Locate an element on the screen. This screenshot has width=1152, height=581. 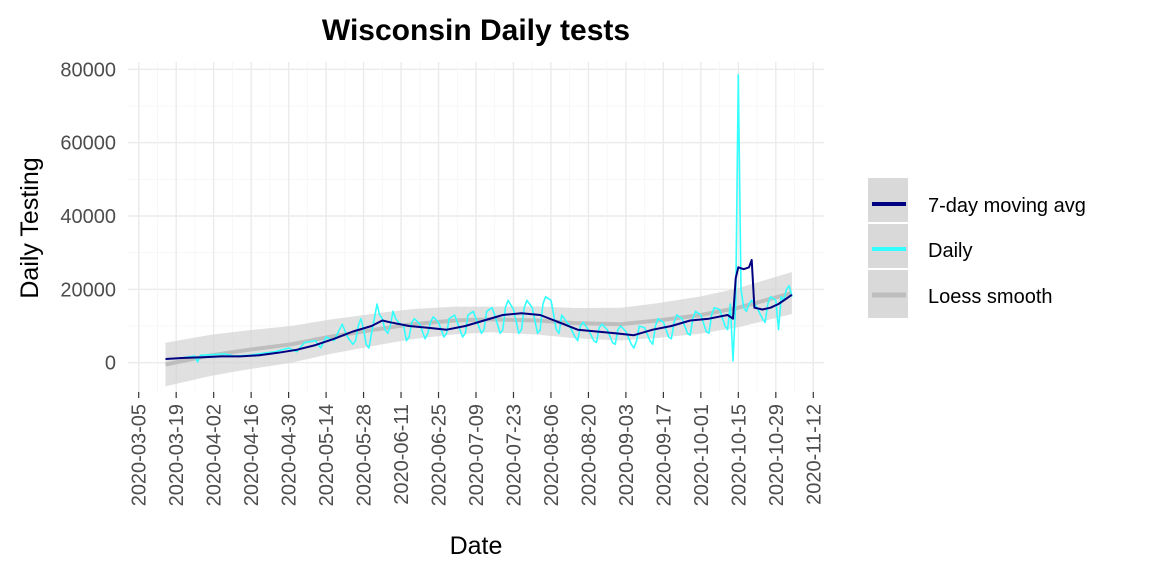
x-tick-label-2020-10-01: 2020-10-01 is located at coordinates (702, 455).